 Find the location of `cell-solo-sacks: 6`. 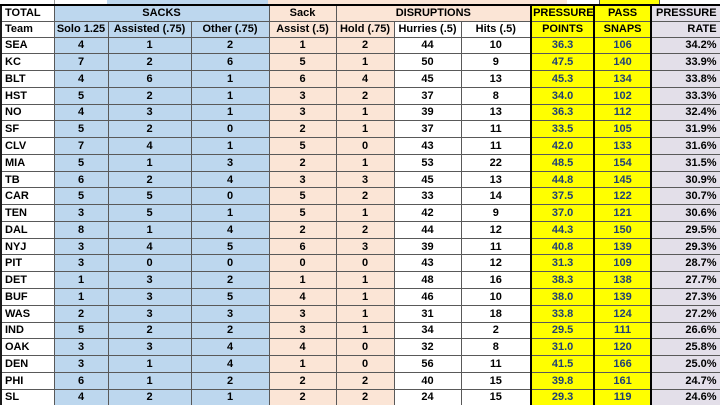

cell-solo-sacks: 6 is located at coordinates (81, 380).